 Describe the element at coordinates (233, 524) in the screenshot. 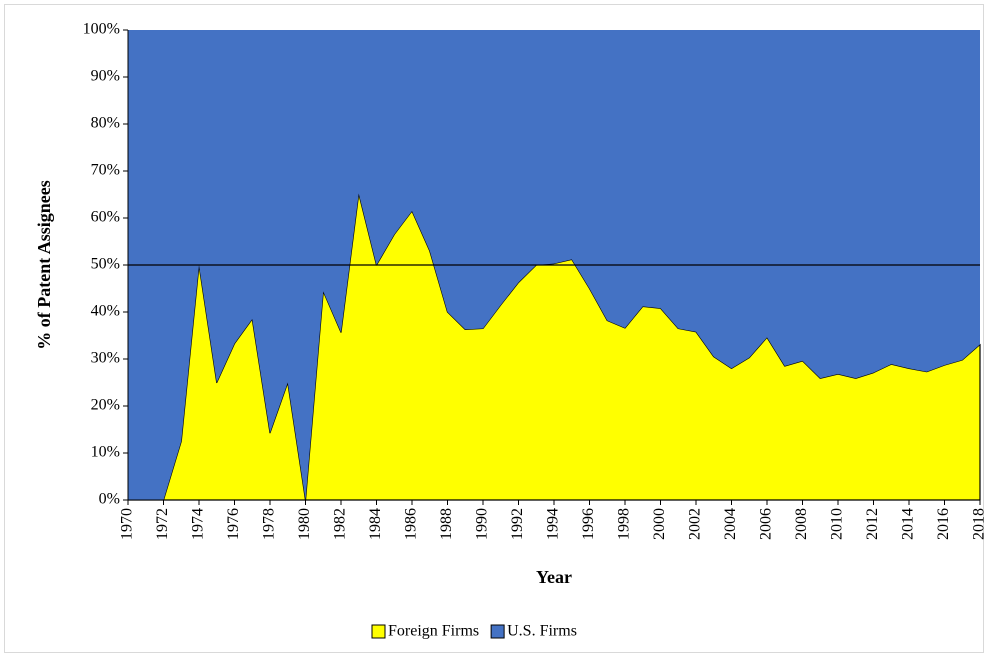

I see `x-tick-label: 1976` at that location.